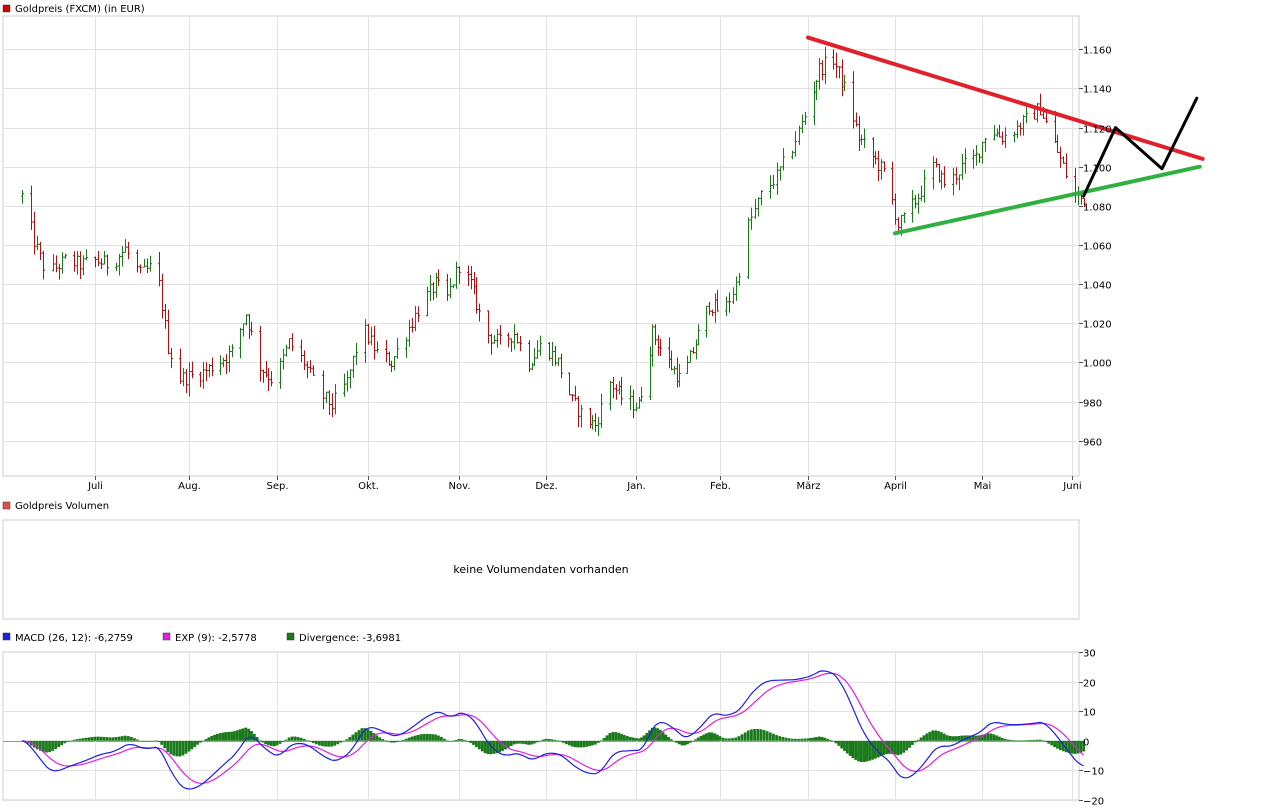 The height and width of the screenshot is (812, 1265). Describe the element at coordinates (6, 505) in the screenshot. I see `volume-legend-swatch` at that location.